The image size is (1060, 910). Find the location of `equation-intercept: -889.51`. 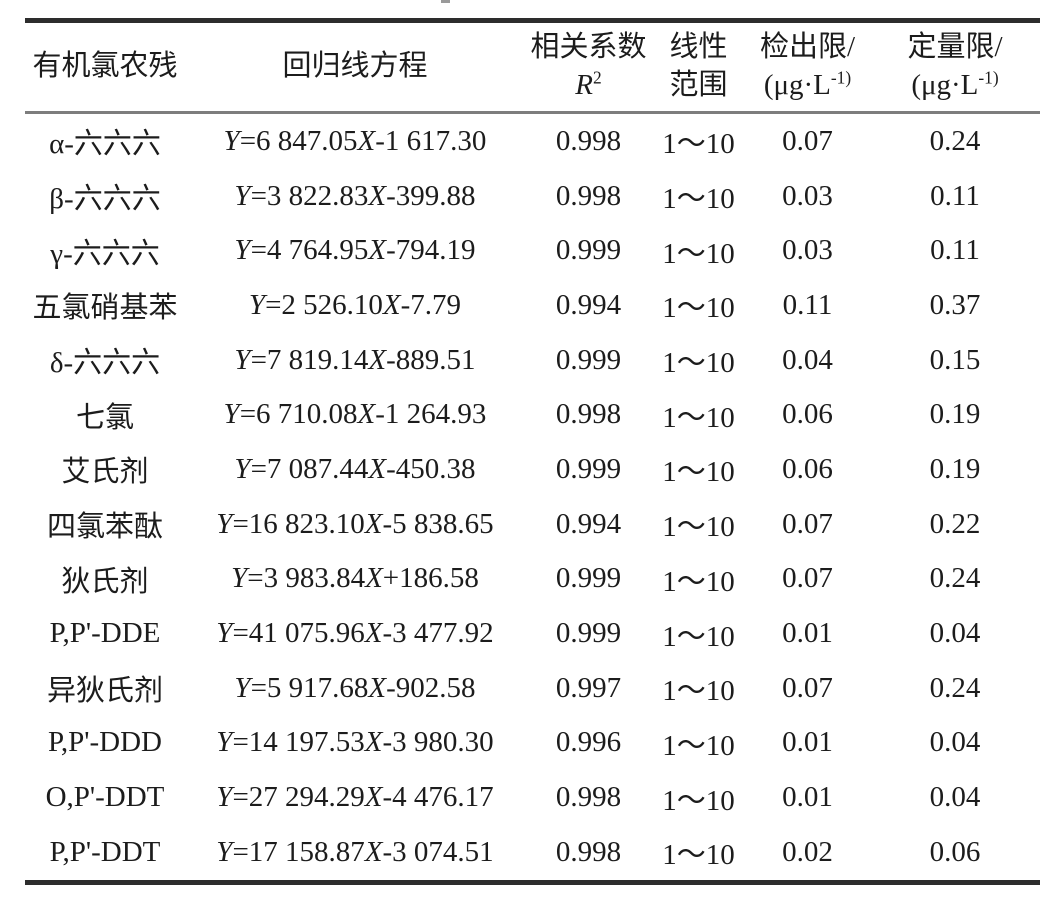

equation-intercept: -889.51 is located at coordinates (431, 359).